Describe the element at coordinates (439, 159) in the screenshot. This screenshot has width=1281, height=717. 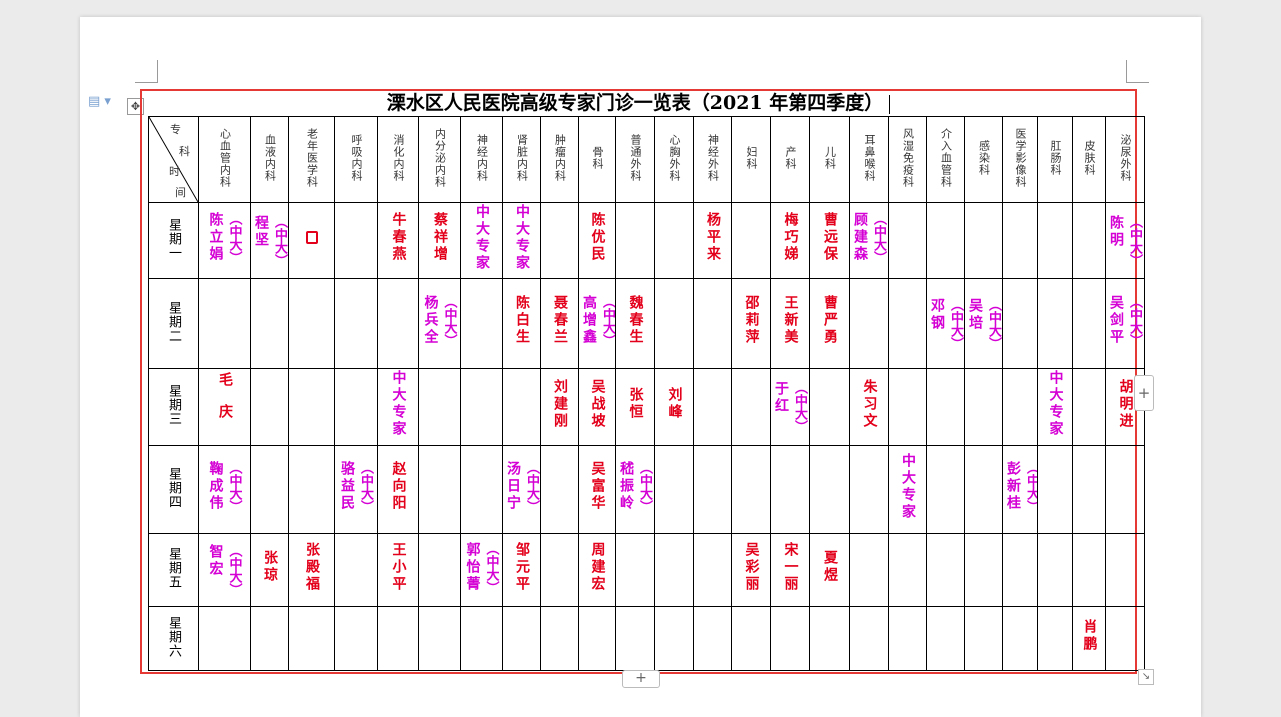
I see `department-header: 内分泌内科` at that location.